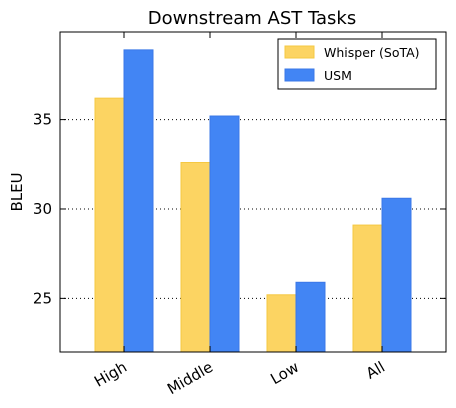 Image resolution: width=456 pixels, height=408 pixels. I want to click on bar-whisper-high, so click(109, 225).